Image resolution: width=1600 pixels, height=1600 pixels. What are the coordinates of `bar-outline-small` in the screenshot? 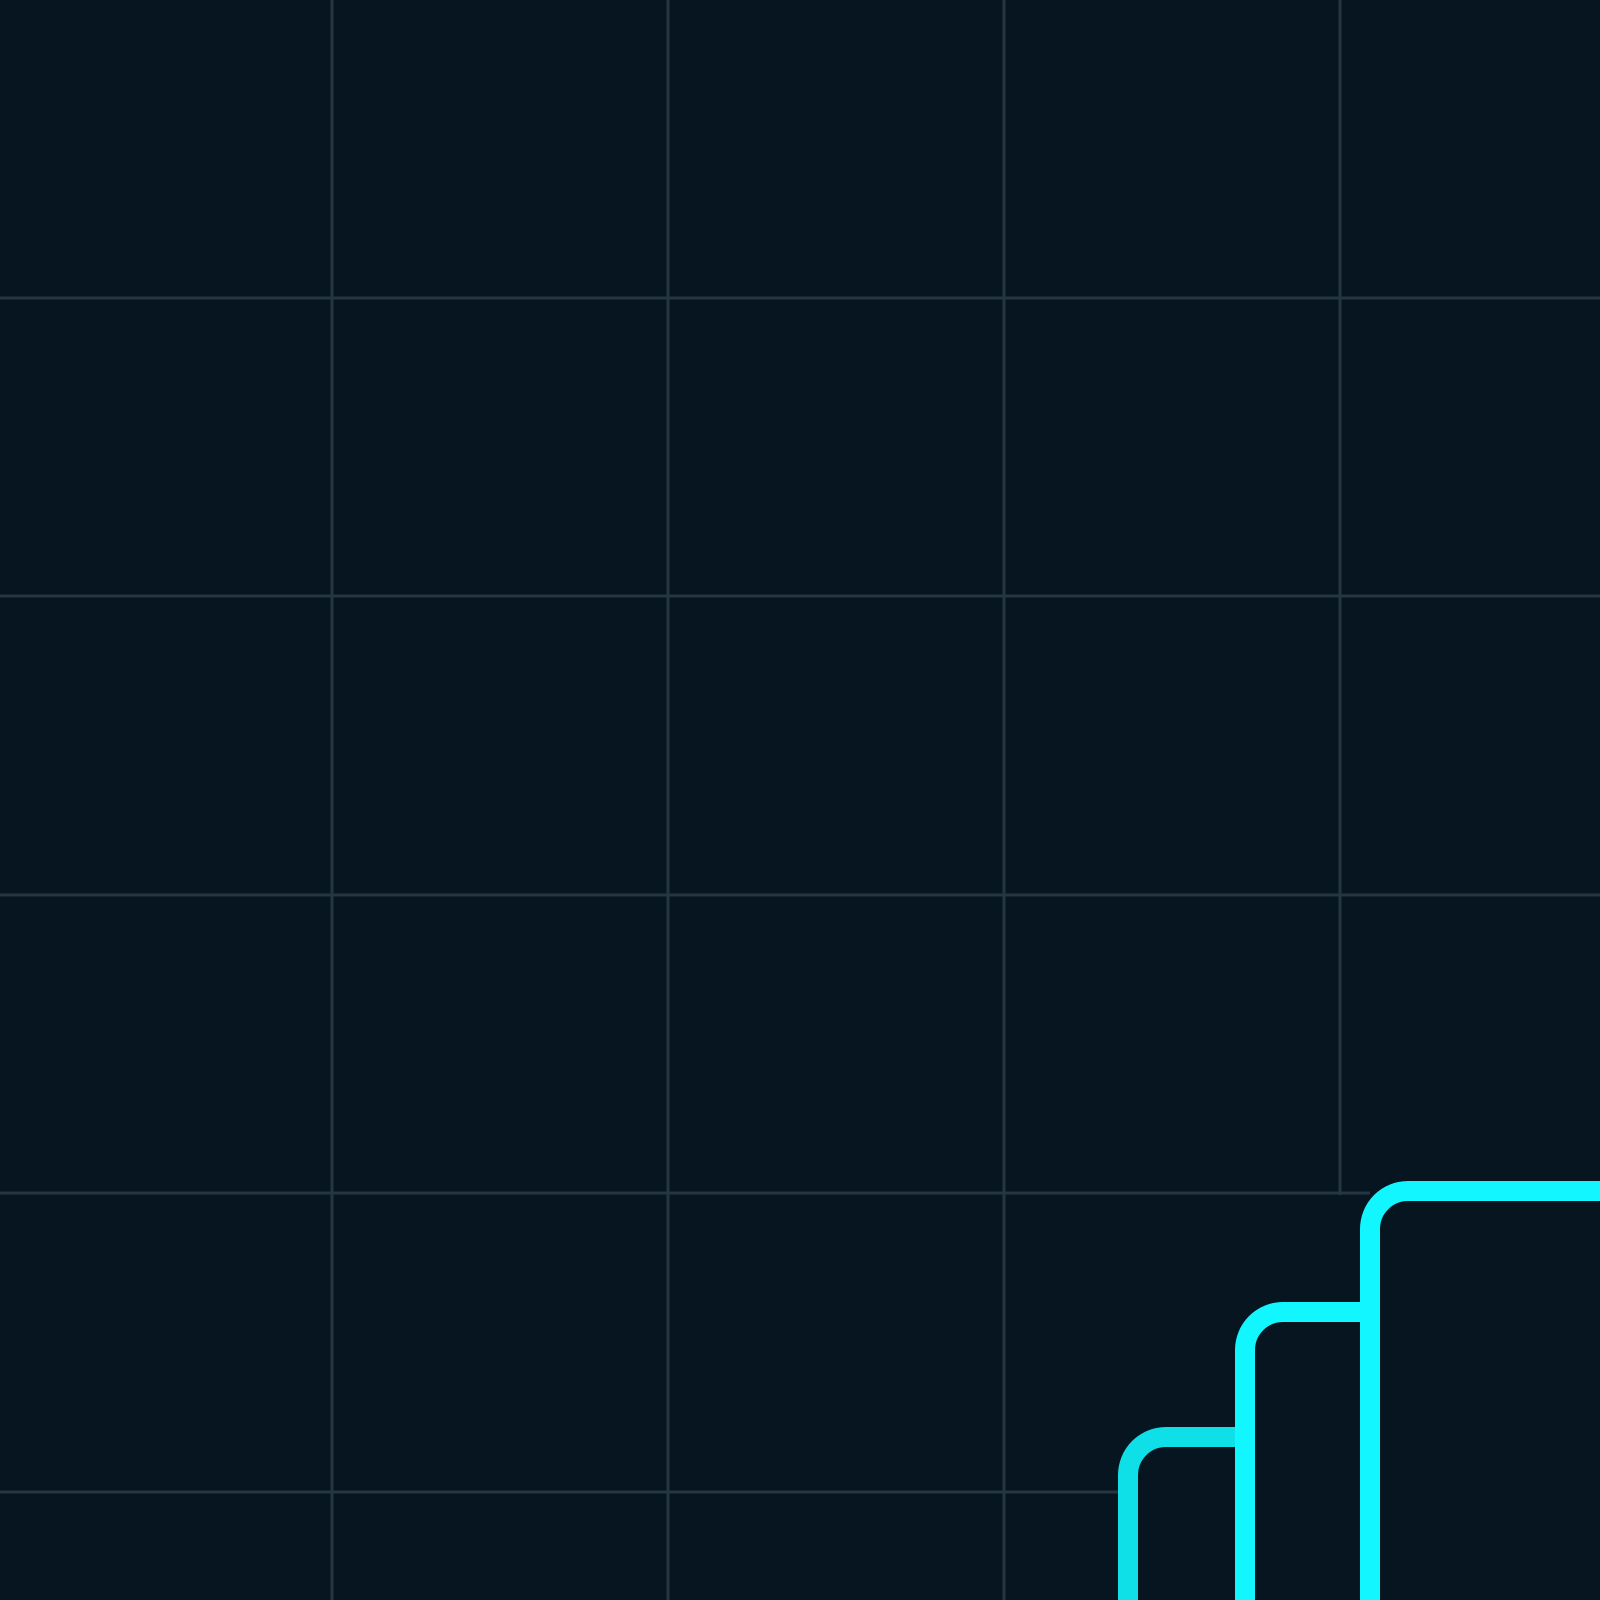 It's located at (1186, 1513).